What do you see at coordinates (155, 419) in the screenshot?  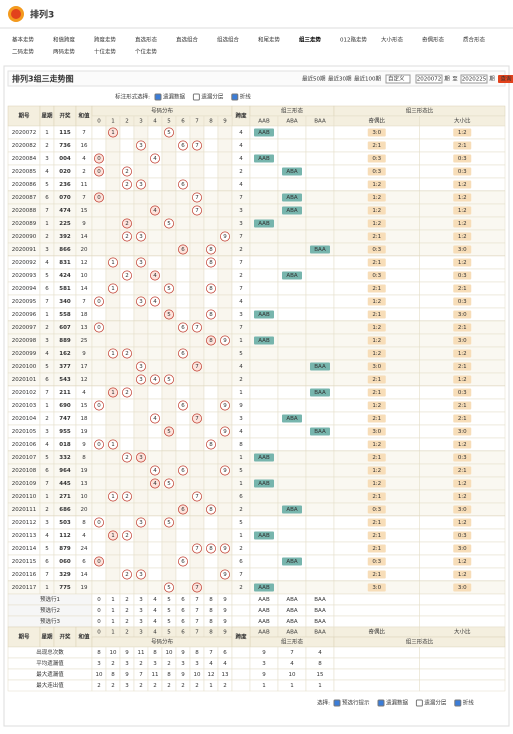 I see `hit-digit: 4` at bounding box center [155, 419].